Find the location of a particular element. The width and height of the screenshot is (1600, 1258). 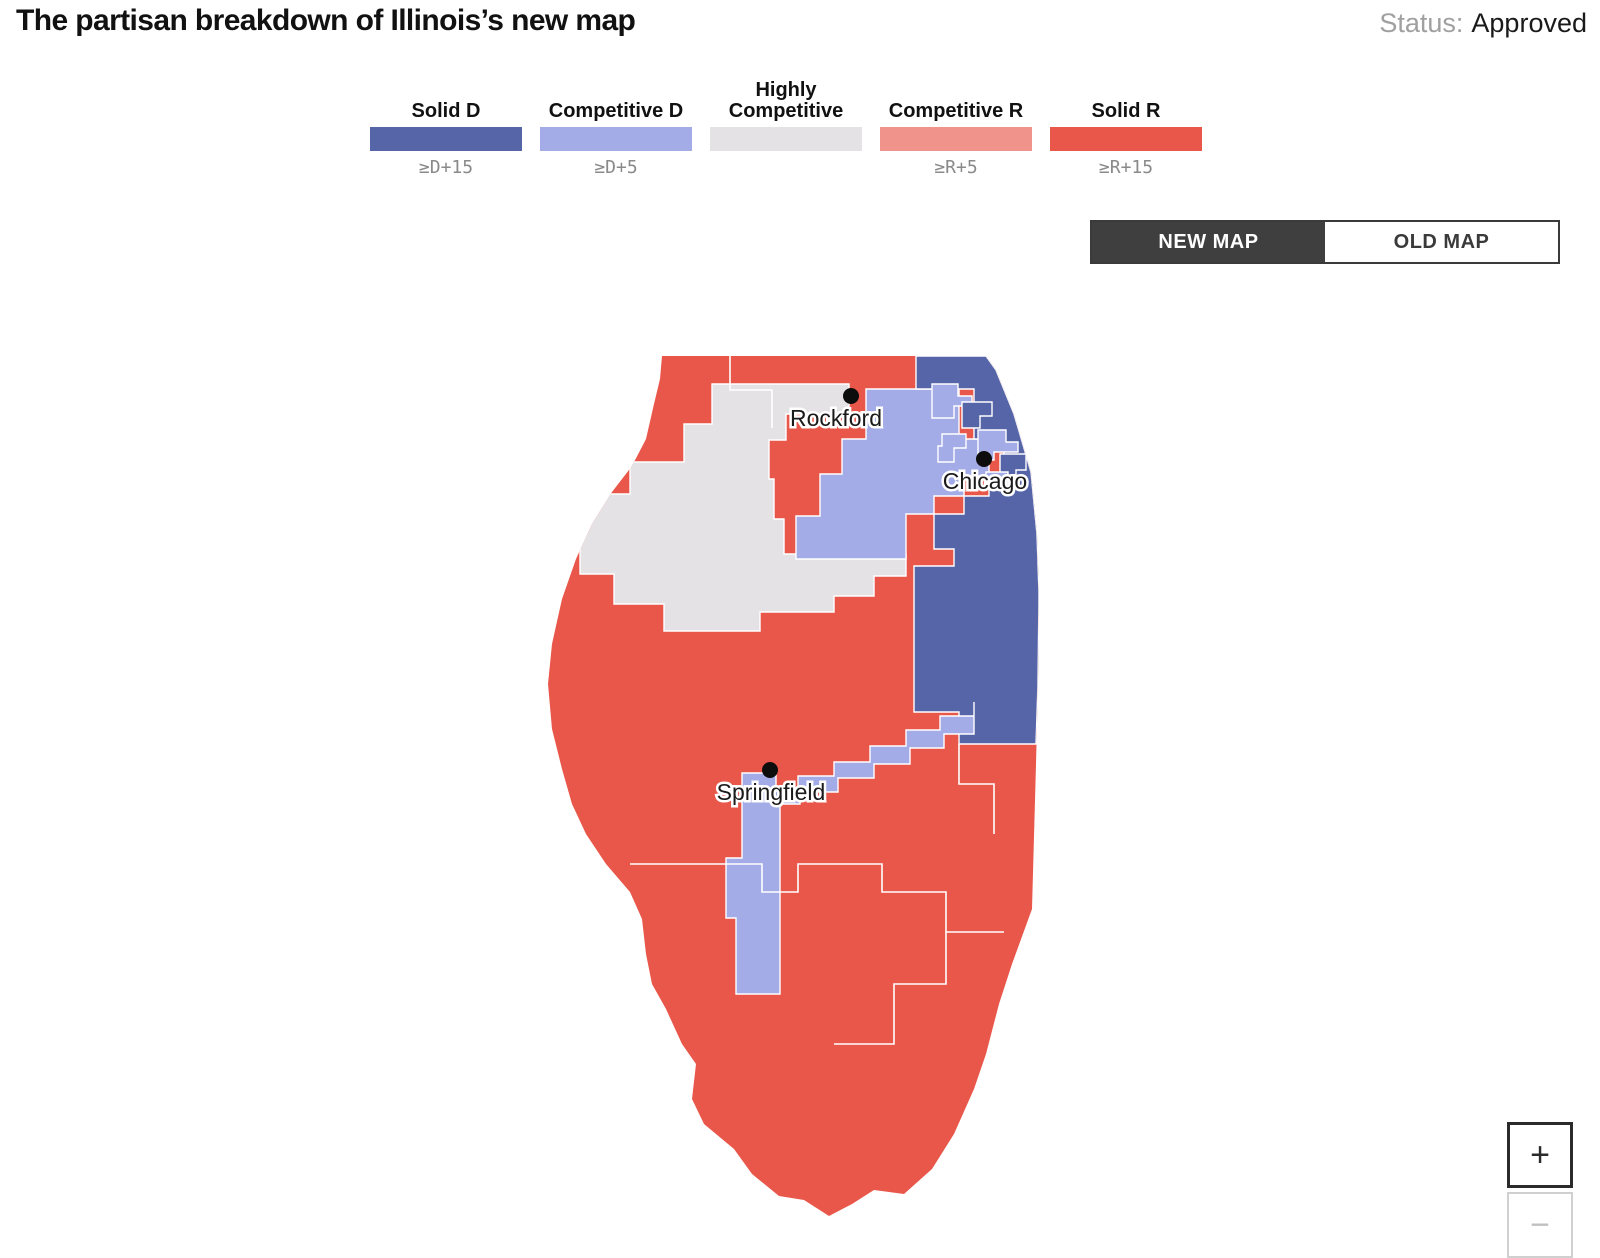

legend-item-competitive-d: Competitive D ≥D+5 is located at coordinates (616, 126).